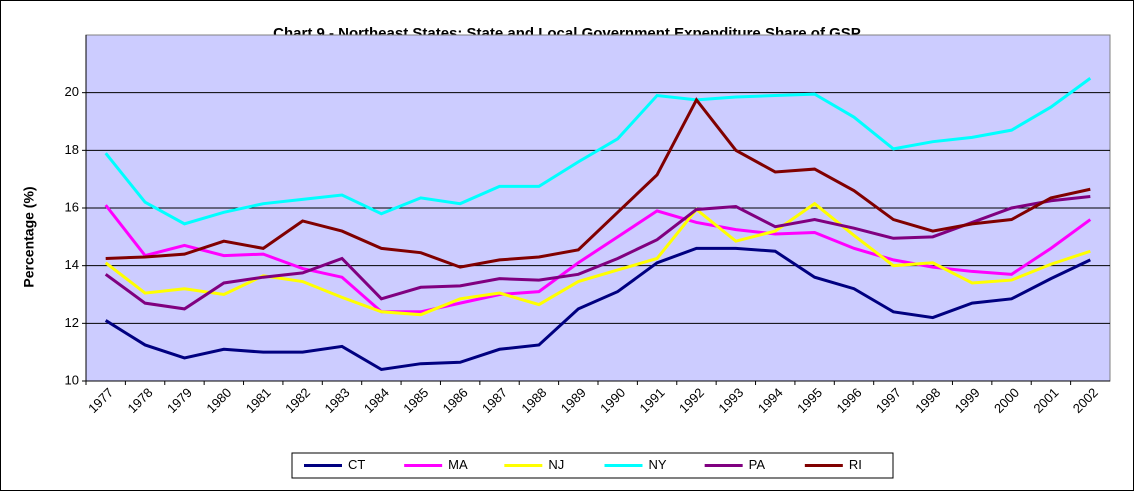 This screenshot has width=1134, height=496. I want to click on y-tick-label: 14, so click(72, 264).